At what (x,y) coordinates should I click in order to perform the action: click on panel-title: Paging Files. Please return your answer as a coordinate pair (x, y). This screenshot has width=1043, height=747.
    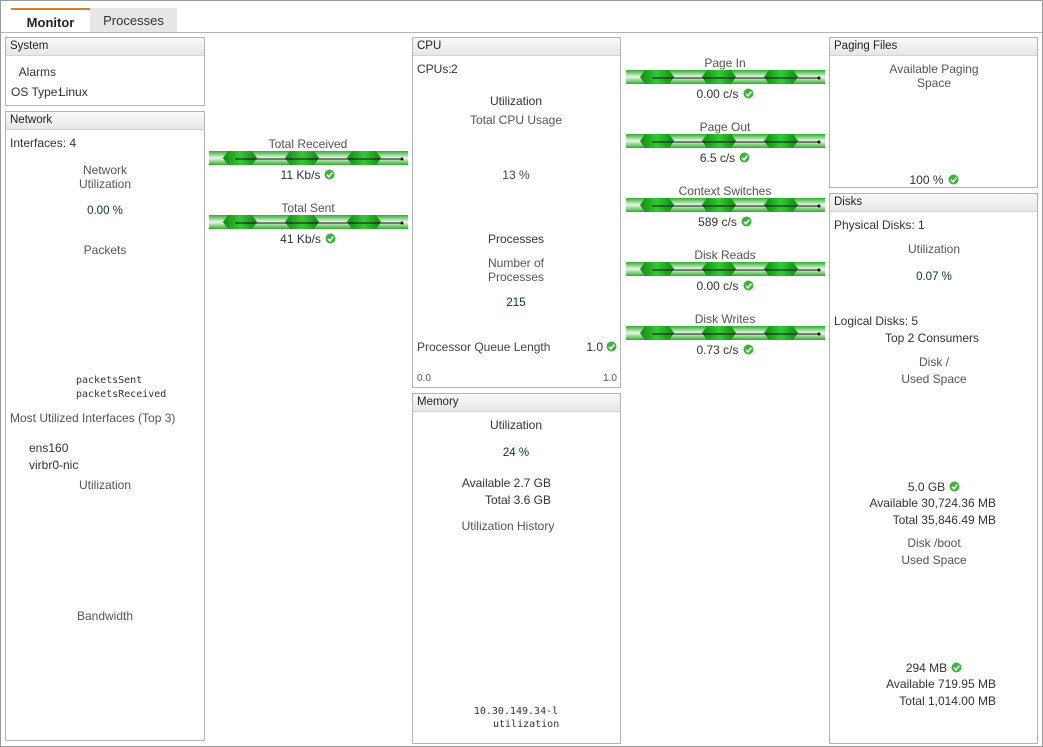
    Looking at the image, I should click on (933, 47).